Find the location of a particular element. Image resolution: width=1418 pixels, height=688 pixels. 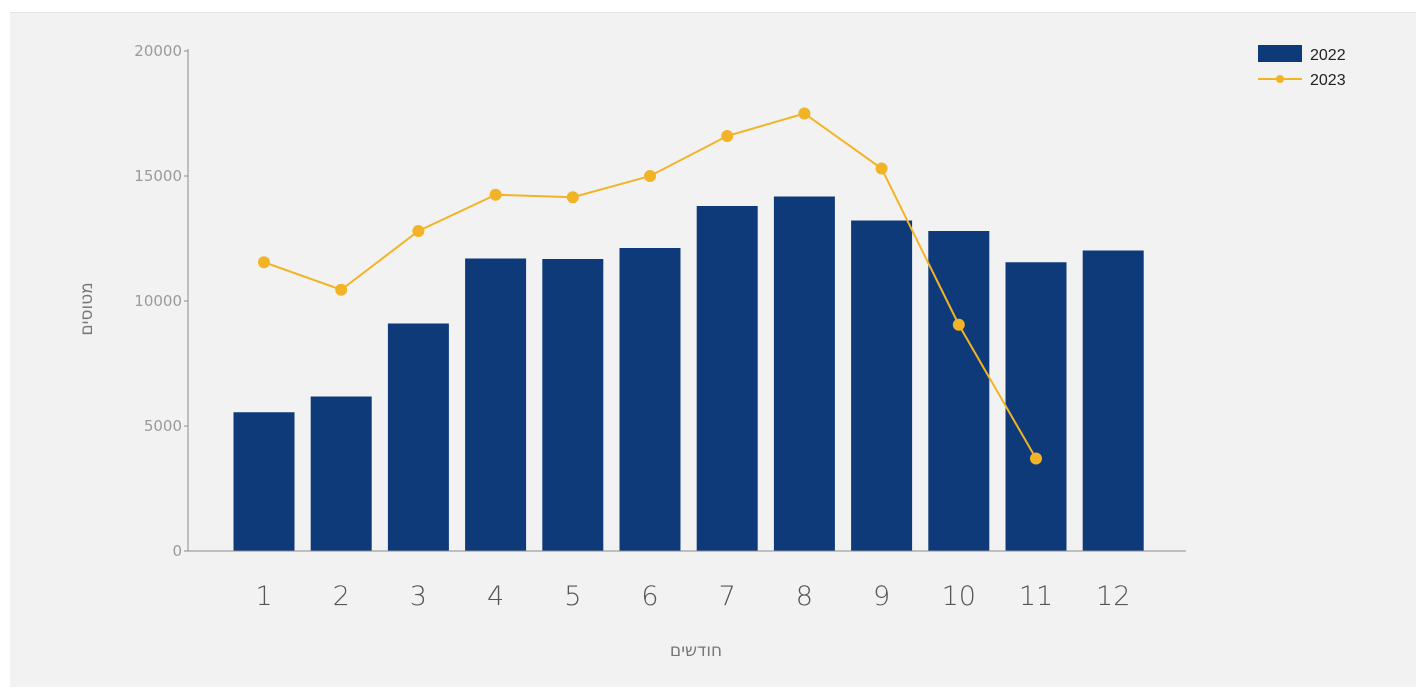

x-tick-label: 1 is located at coordinates (263, 596).